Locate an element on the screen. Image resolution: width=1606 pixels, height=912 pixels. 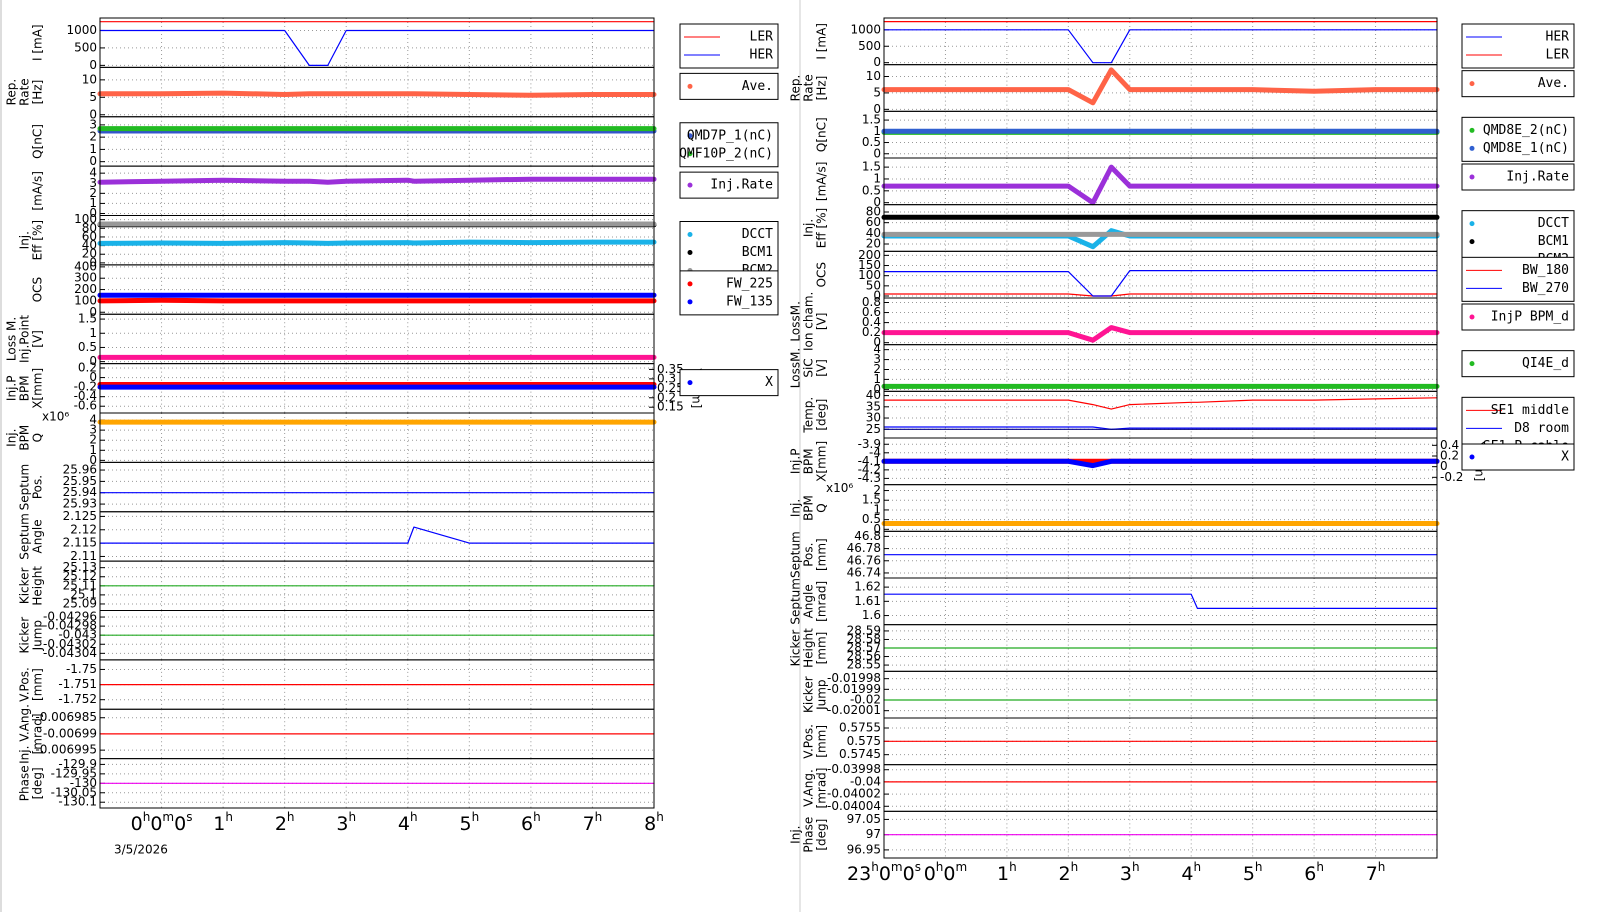
legend-label: D8 room is located at coordinates (1541, 428).